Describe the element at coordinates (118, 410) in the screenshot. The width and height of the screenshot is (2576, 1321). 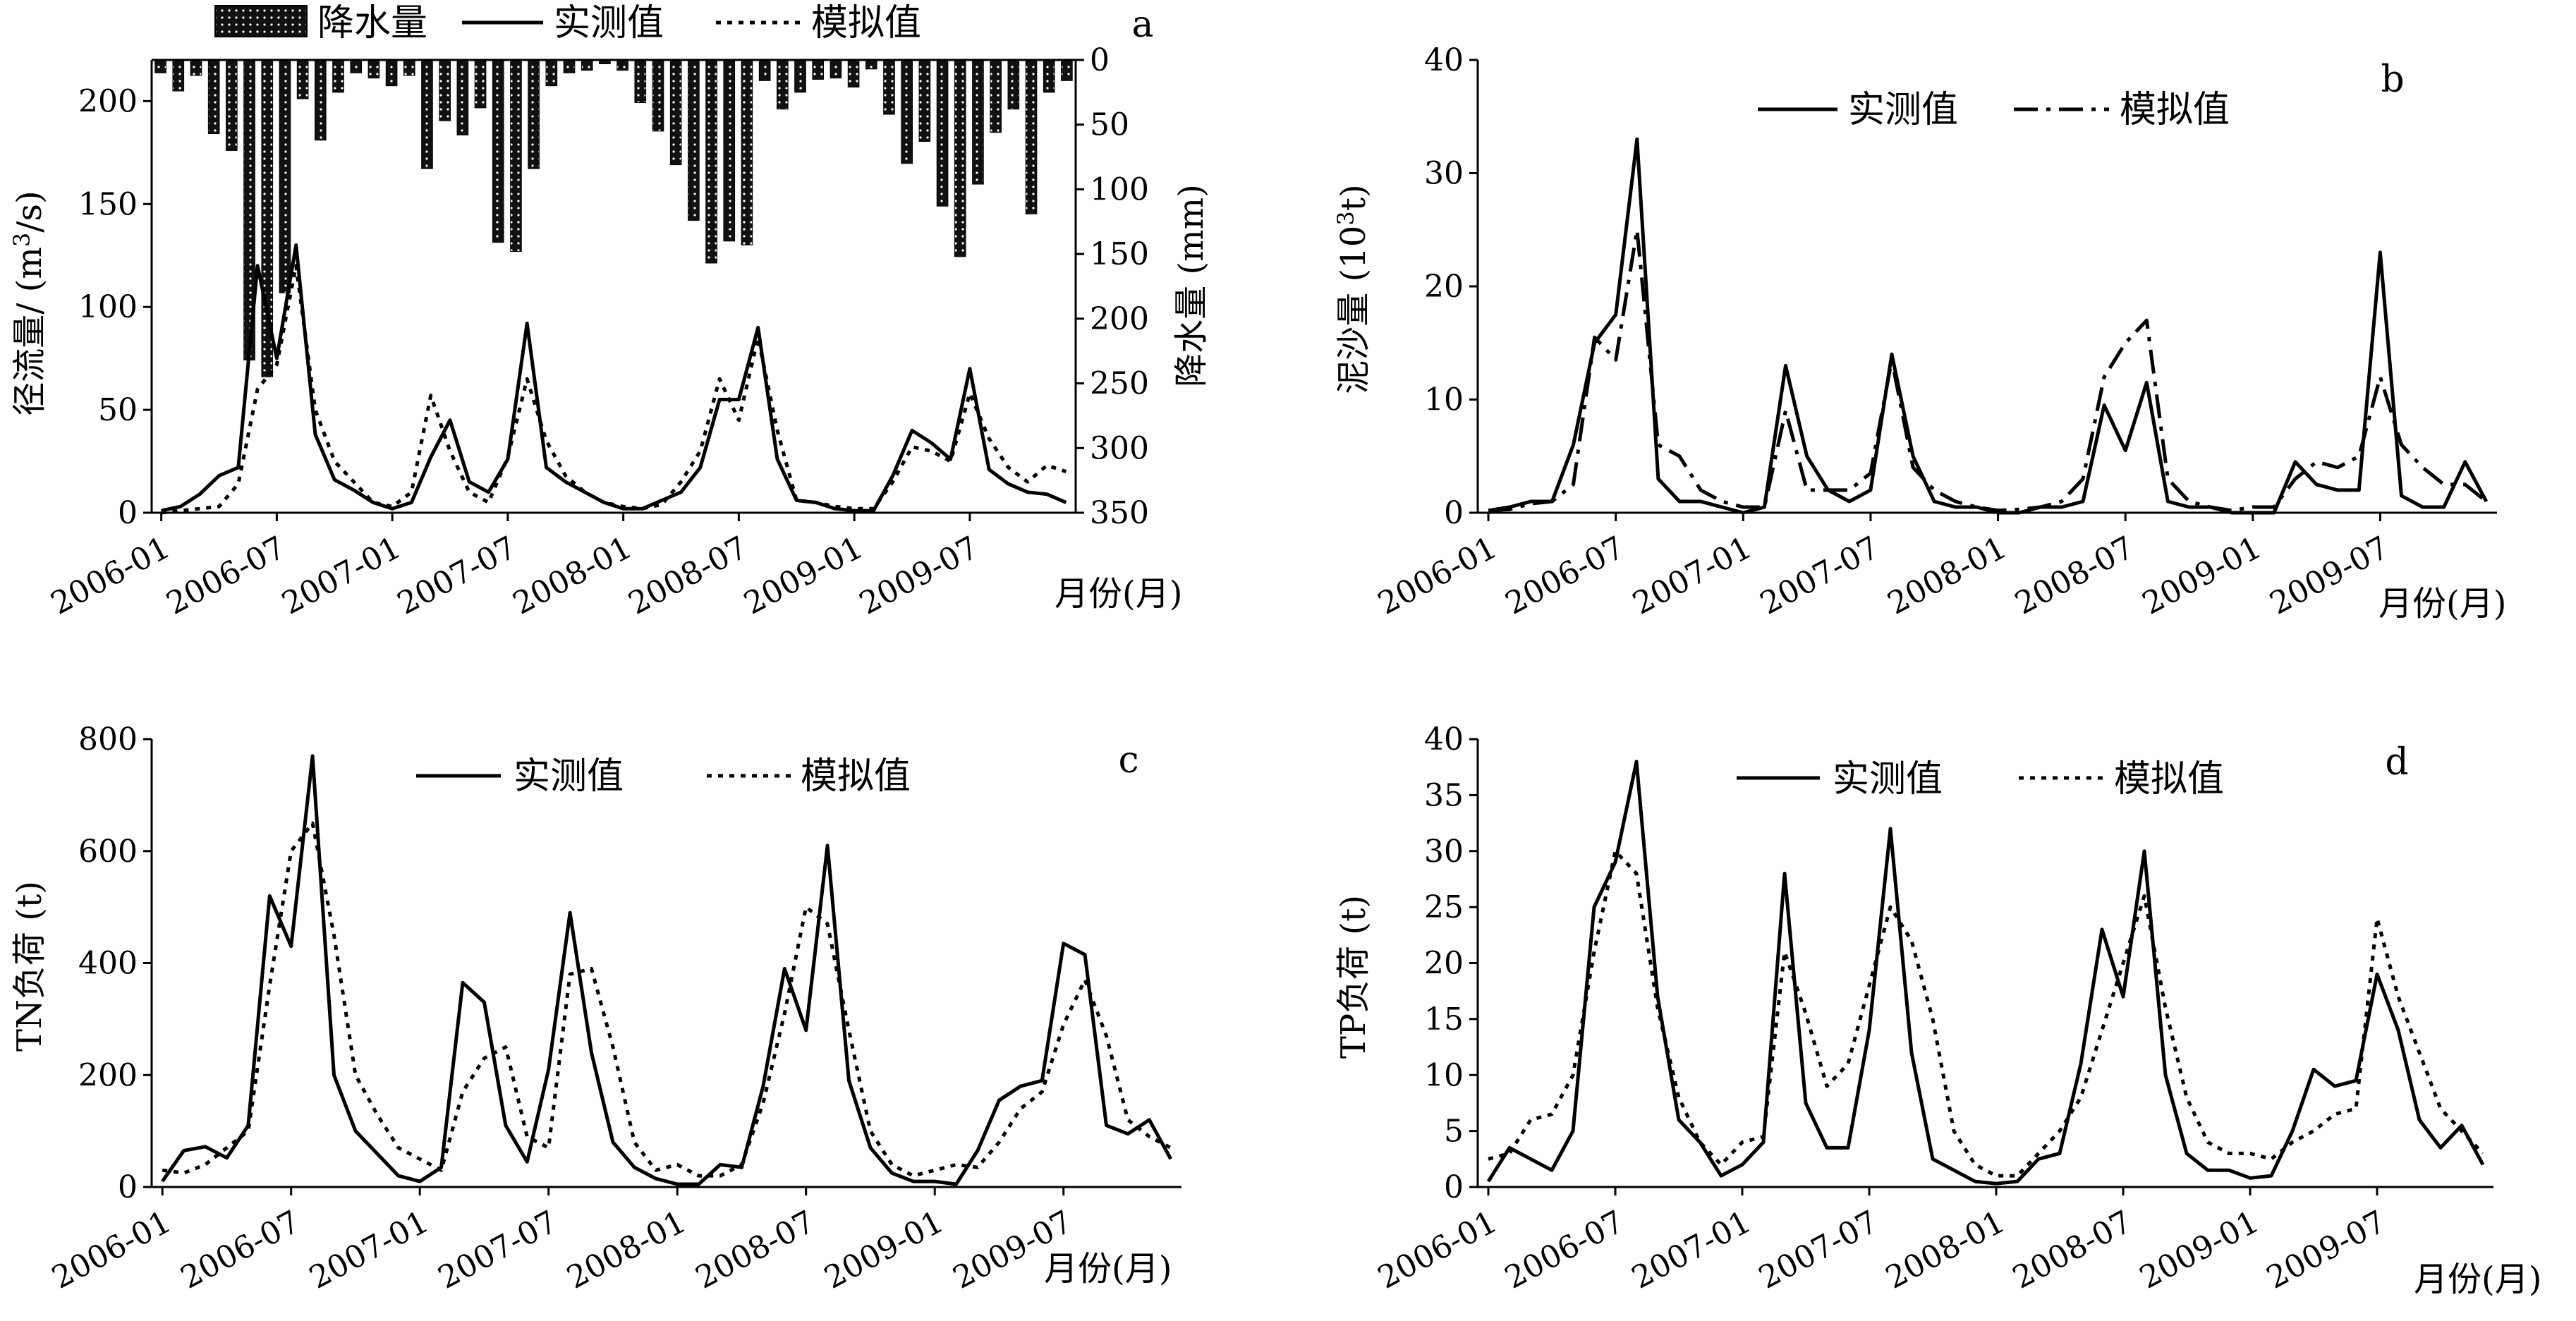
I see `y-tick-label: 50` at that location.